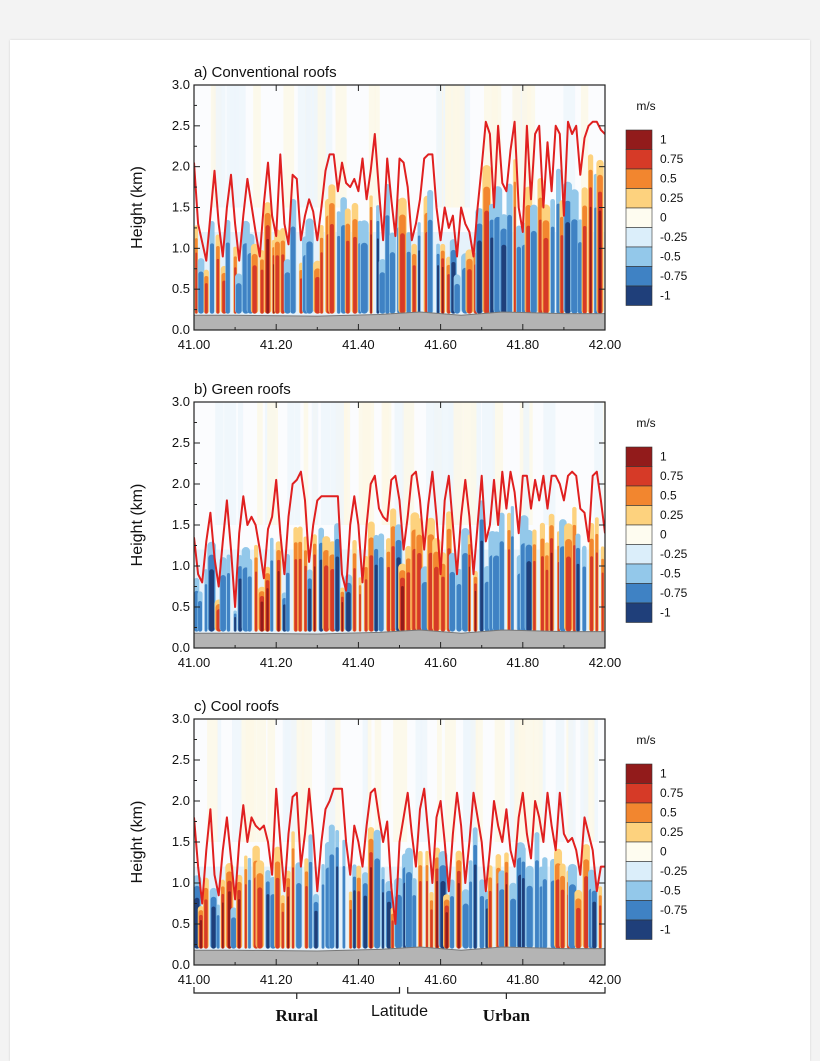 Image resolution: width=820 pixels, height=1061 pixels. Describe the element at coordinates (674, 871) in the screenshot. I see `colorbar-label: -0.25` at that location.